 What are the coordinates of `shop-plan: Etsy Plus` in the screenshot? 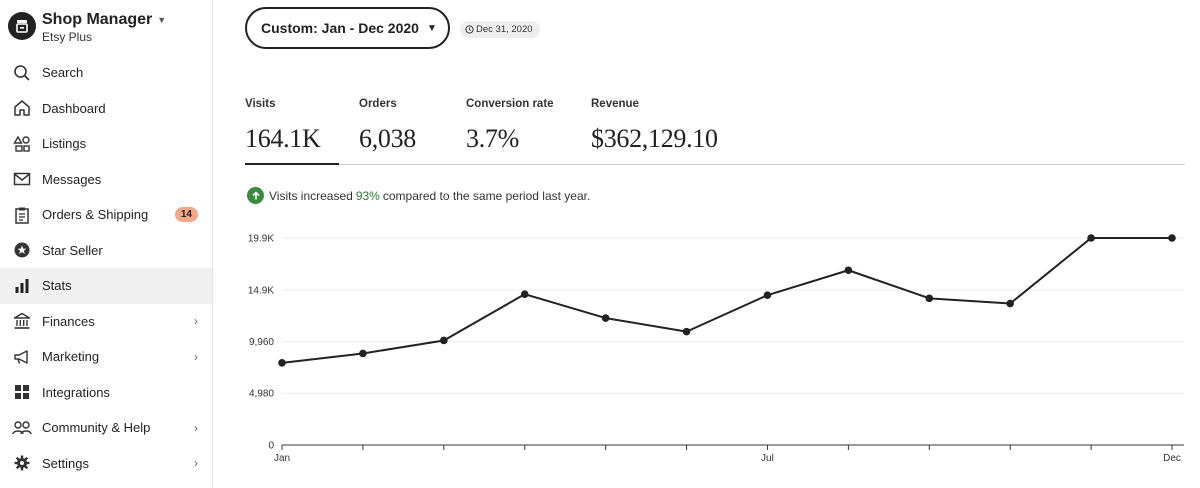 It's located at (67, 37).